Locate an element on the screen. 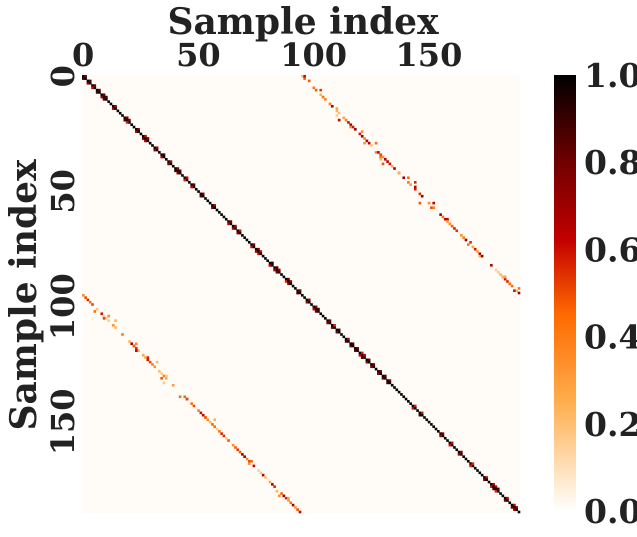 Image resolution: width=637 pixels, height=537 pixels. colorbar-tick-label: 0.6 is located at coordinates (610, 249).